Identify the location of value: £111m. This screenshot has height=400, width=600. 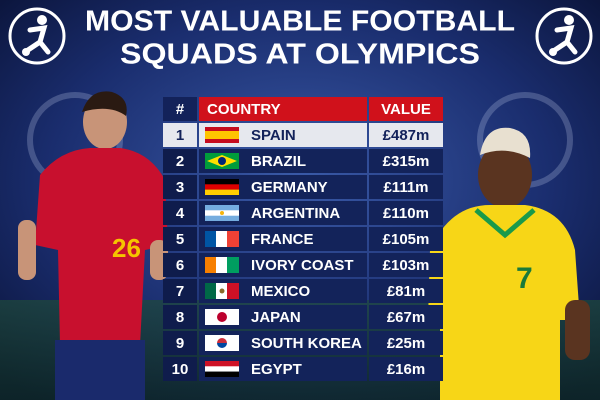
(405, 187).